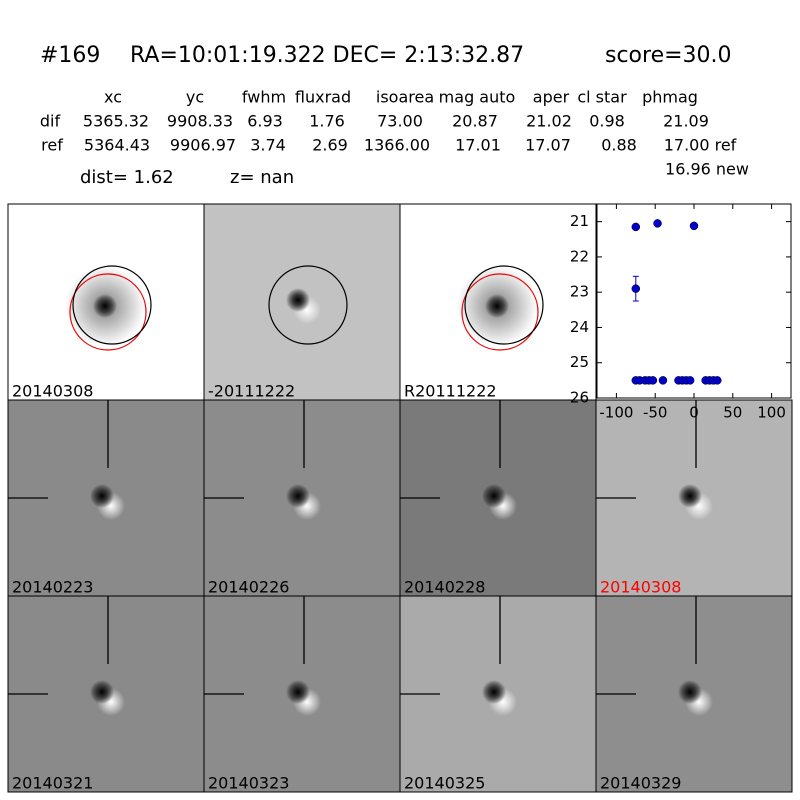  I want to click on candidate-id: #169, so click(70, 55).